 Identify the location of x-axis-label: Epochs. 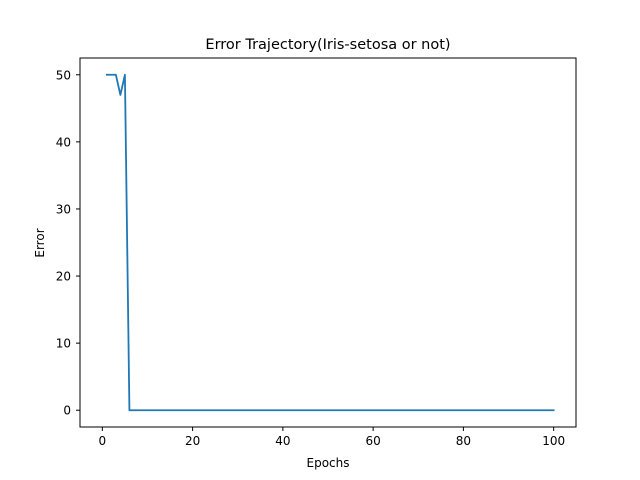
(328, 463).